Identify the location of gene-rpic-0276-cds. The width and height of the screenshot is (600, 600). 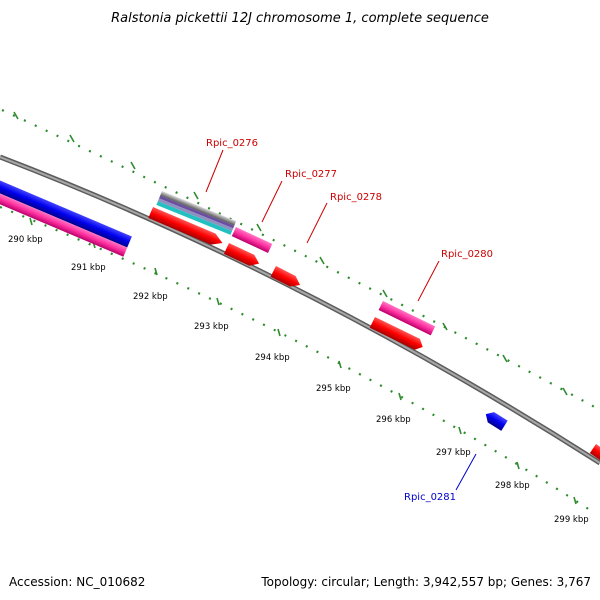
(186, 228).